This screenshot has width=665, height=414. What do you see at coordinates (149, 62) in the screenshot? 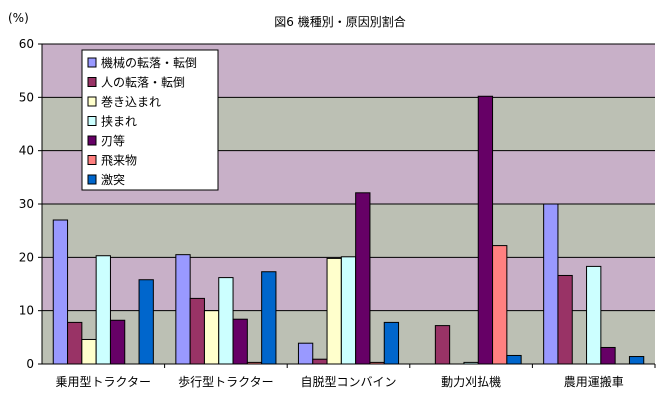
I see `legend-label: 機械の転落・転倒` at bounding box center [149, 62].